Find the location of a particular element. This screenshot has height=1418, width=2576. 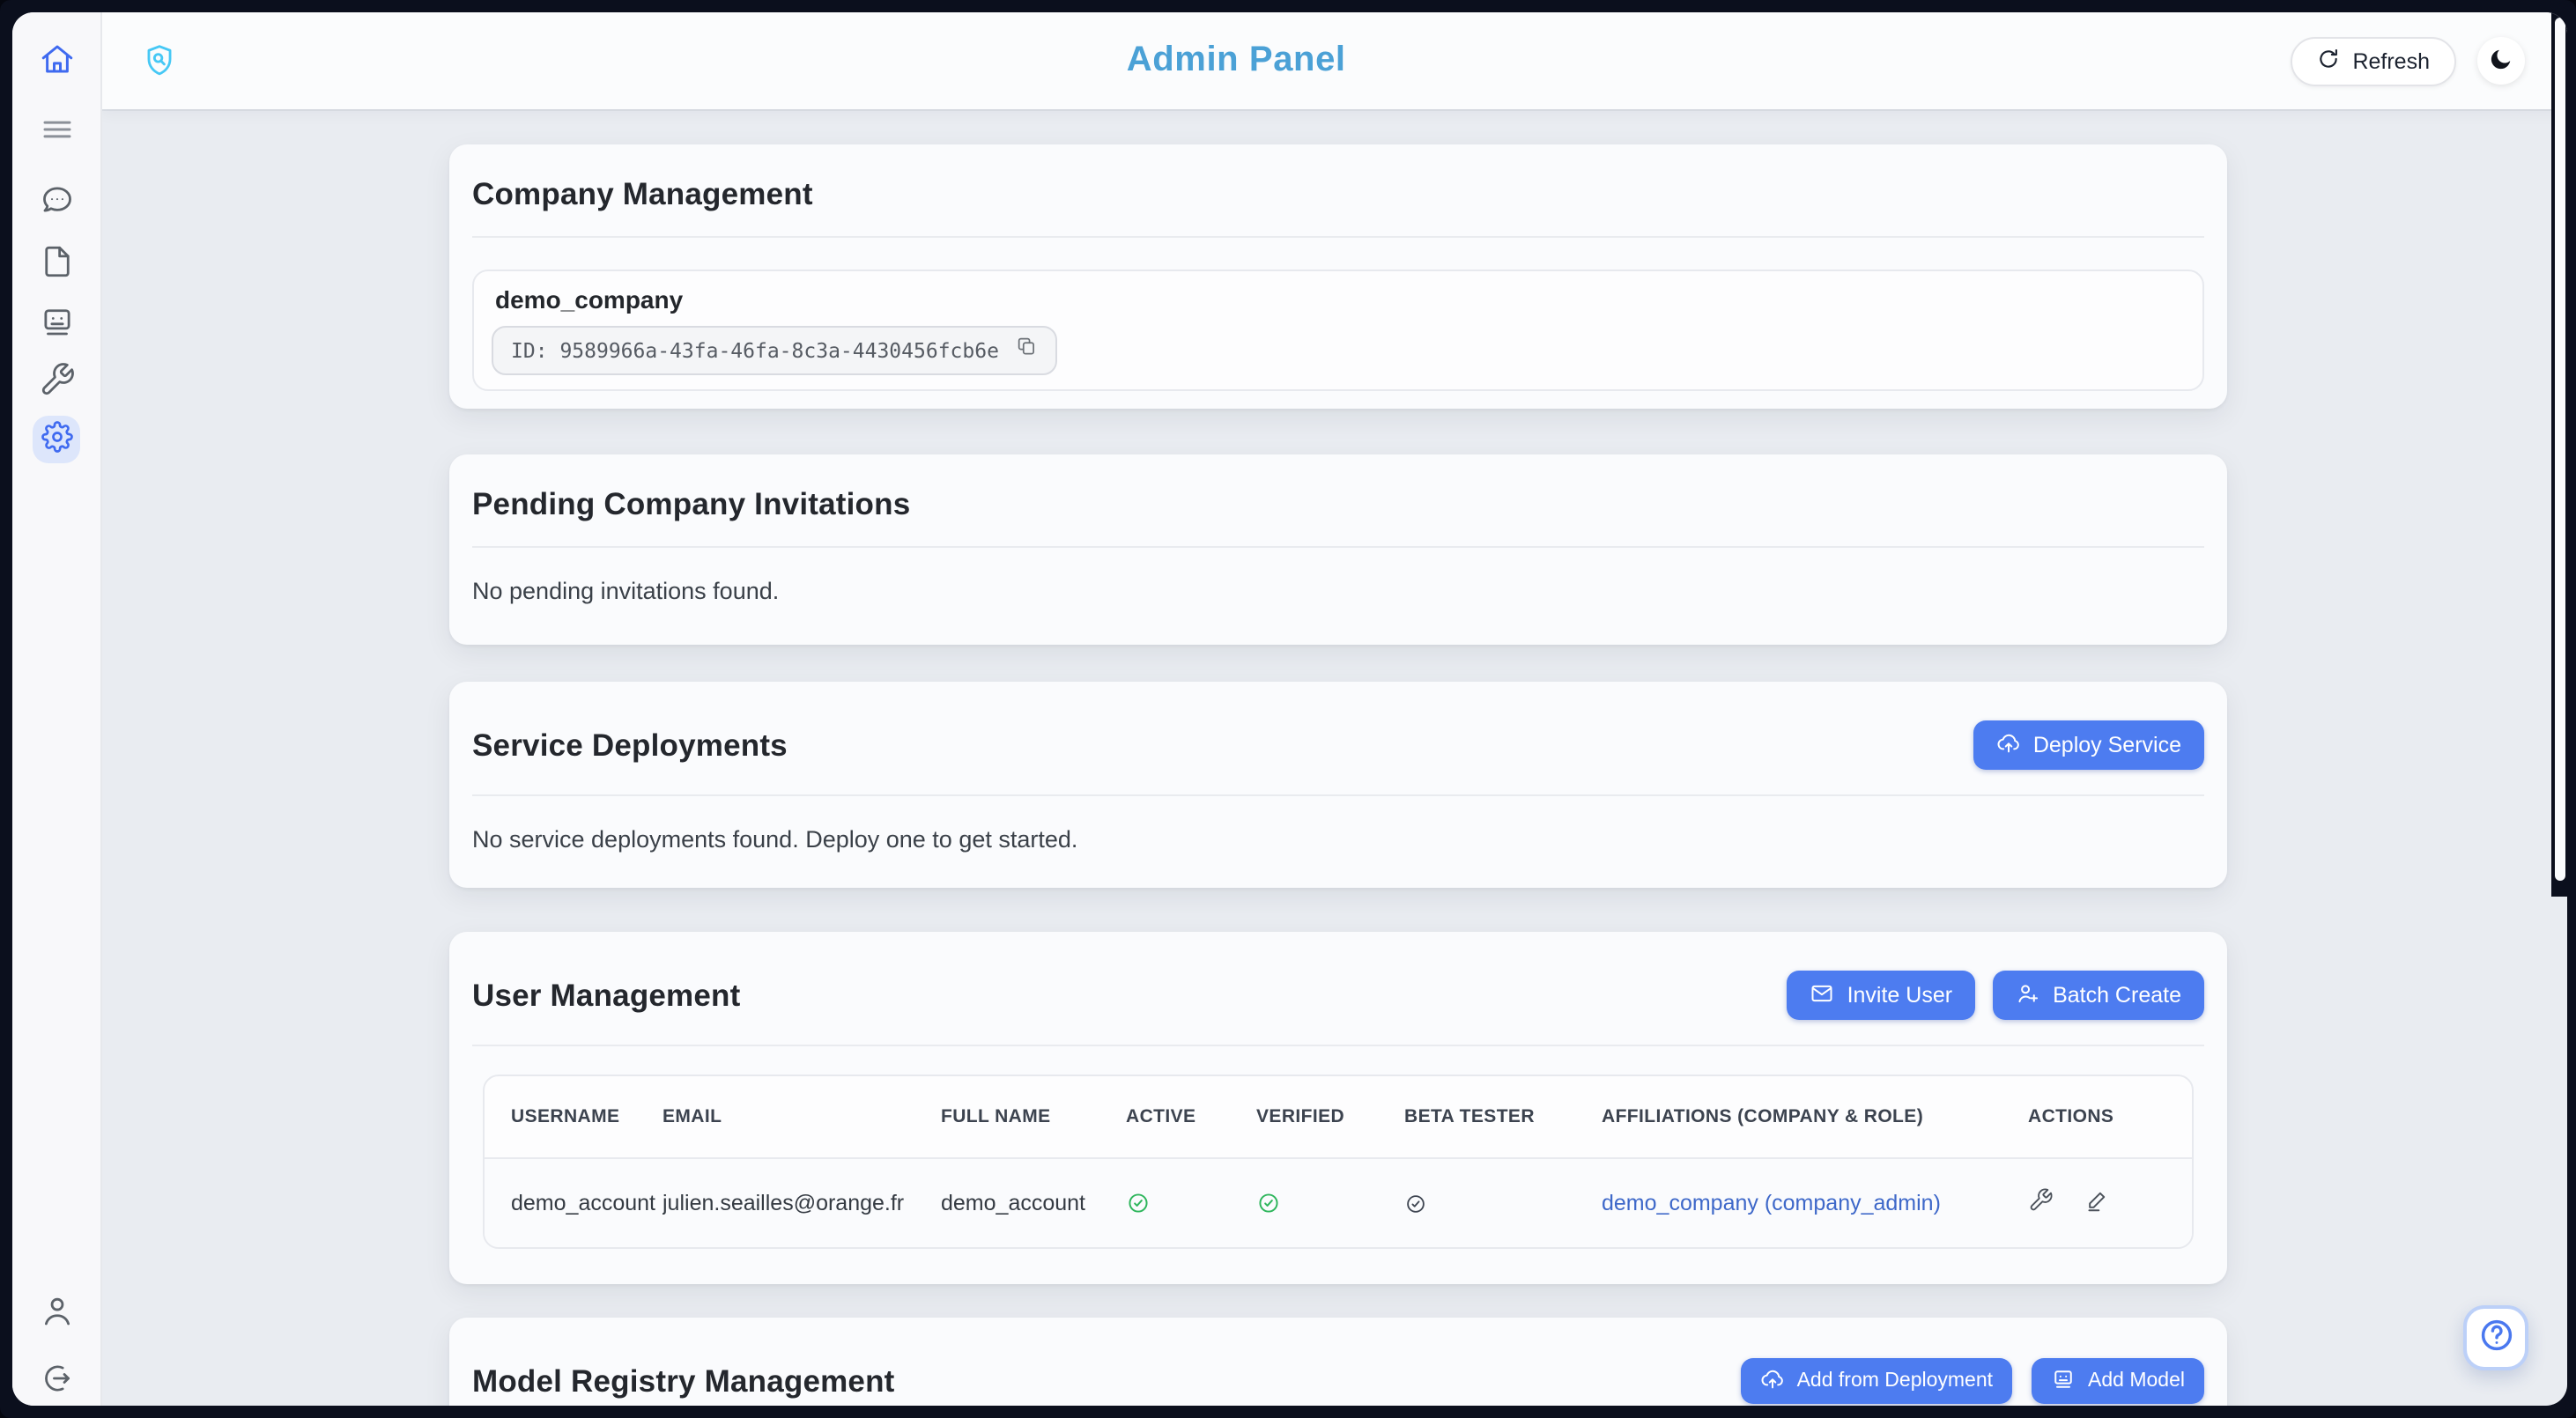

col-affiliations: AFFILIATIONS (COMPANY & ROLE) is located at coordinates (1763, 1116).